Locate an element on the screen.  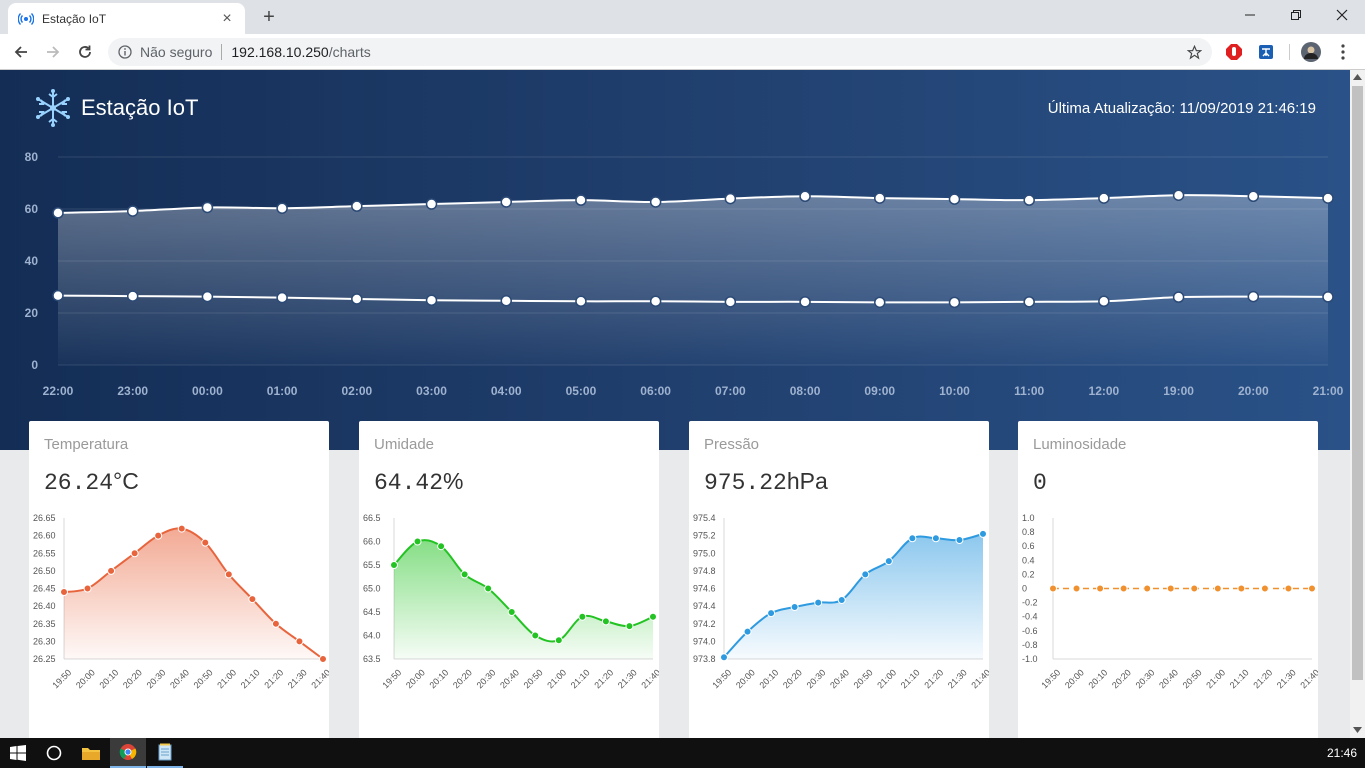
x-tick-label: 20:00 is located at coordinates (1074, 678).